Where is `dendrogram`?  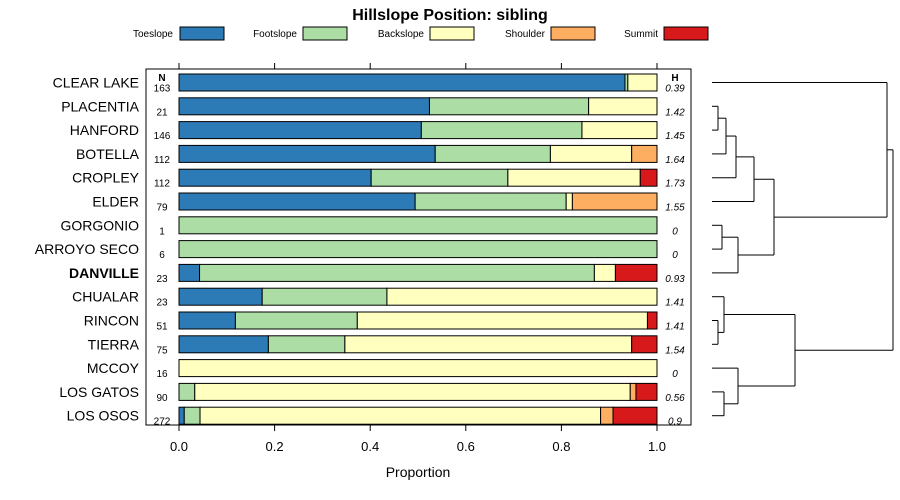
dendrogram is located at coordinates (803, 249).